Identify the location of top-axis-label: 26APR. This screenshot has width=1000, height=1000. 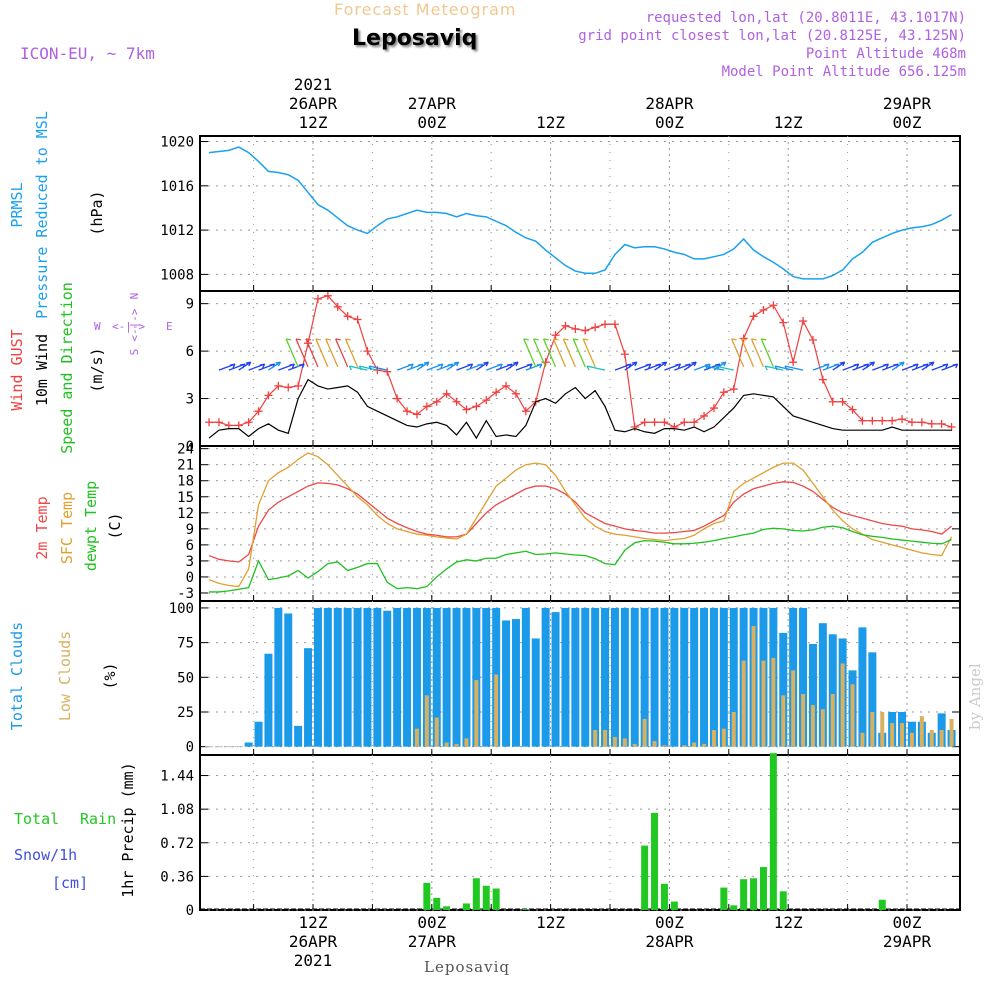
(313, 103).